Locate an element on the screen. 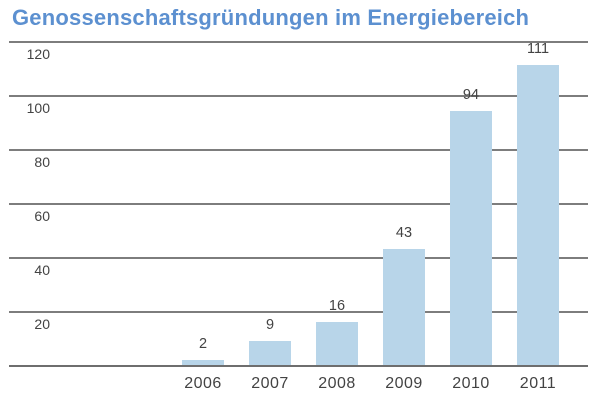  x-tick-label-2008: 2008 is located at coordinates (337, 383).